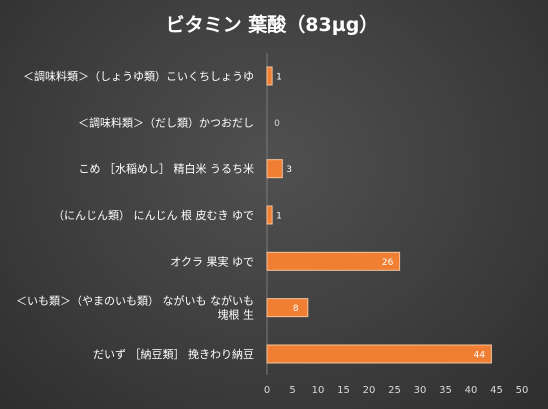 The image size is (548, 409). I want to click on x-tick-label-8: 40, so click(471, 390).